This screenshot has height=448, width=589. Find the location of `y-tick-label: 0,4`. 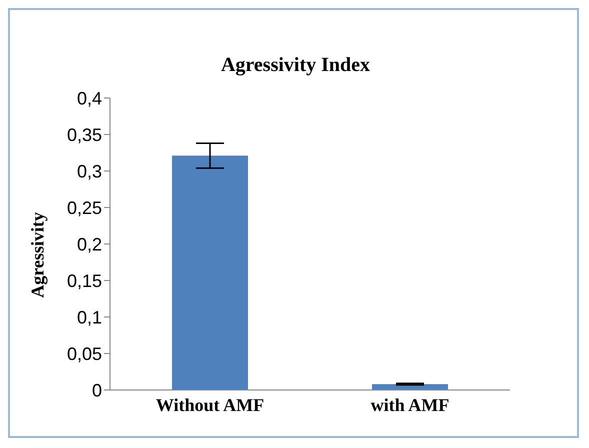

y-tick-label: 0,4 is located at coordinates (89, 98).